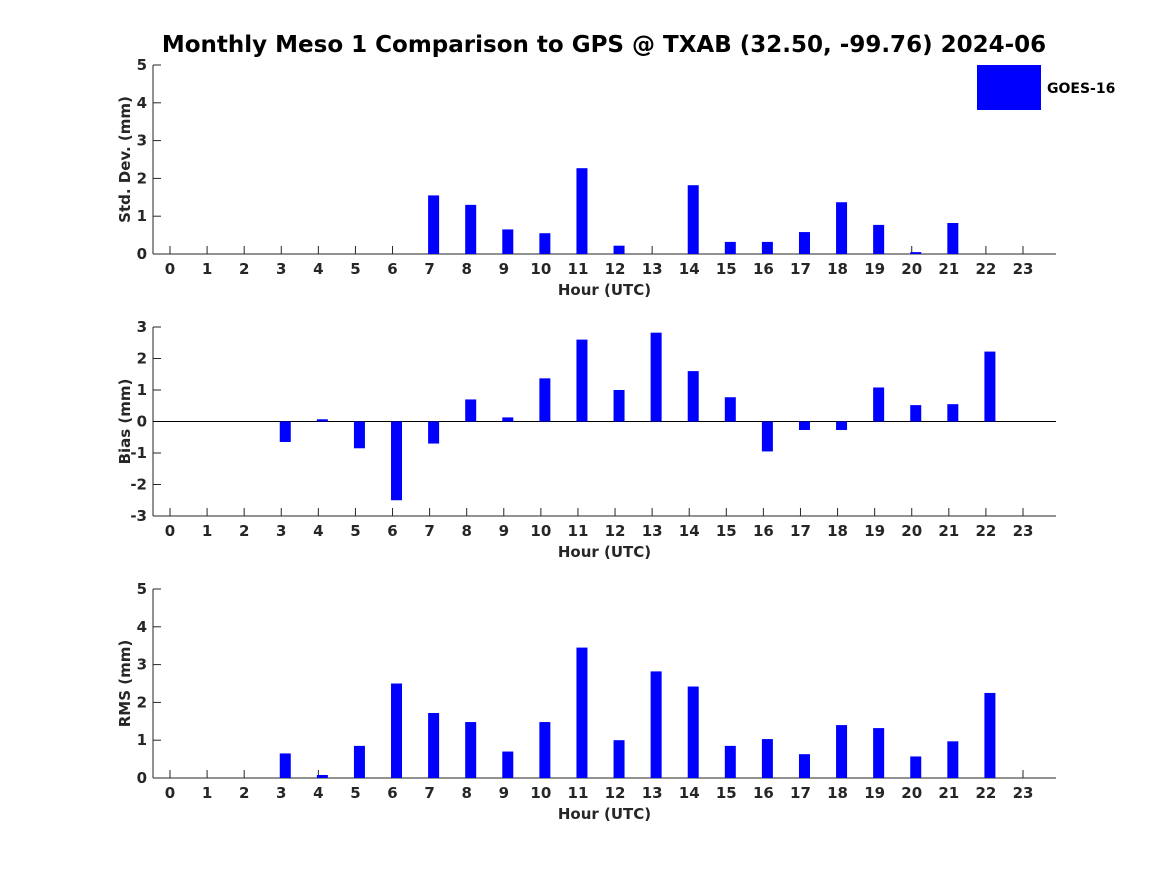 The width and height of the screenshot is (1167, 875). What do you see at coordinates (604, 552) in the screenshot?
I see `x-axis-label: Hour (UTC)` at bounding box center [604, 552].